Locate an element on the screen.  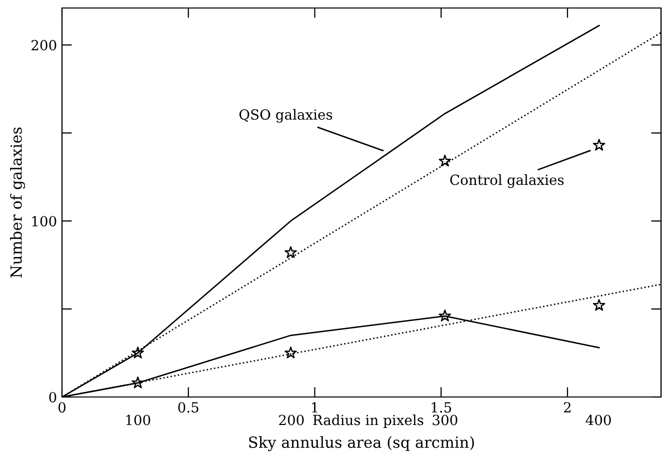
y-tick-label: 200 is located at coordinates (44, 45).